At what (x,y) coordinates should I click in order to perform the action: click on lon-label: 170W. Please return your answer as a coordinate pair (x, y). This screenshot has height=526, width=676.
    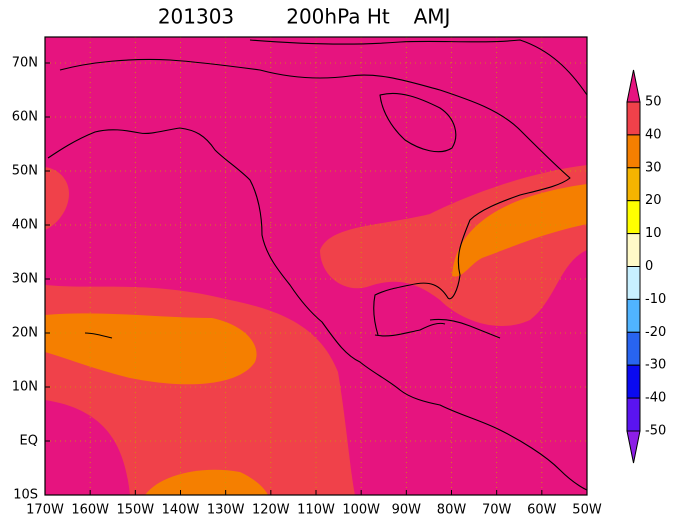
    Looking at the image, I should click on (45, 510).